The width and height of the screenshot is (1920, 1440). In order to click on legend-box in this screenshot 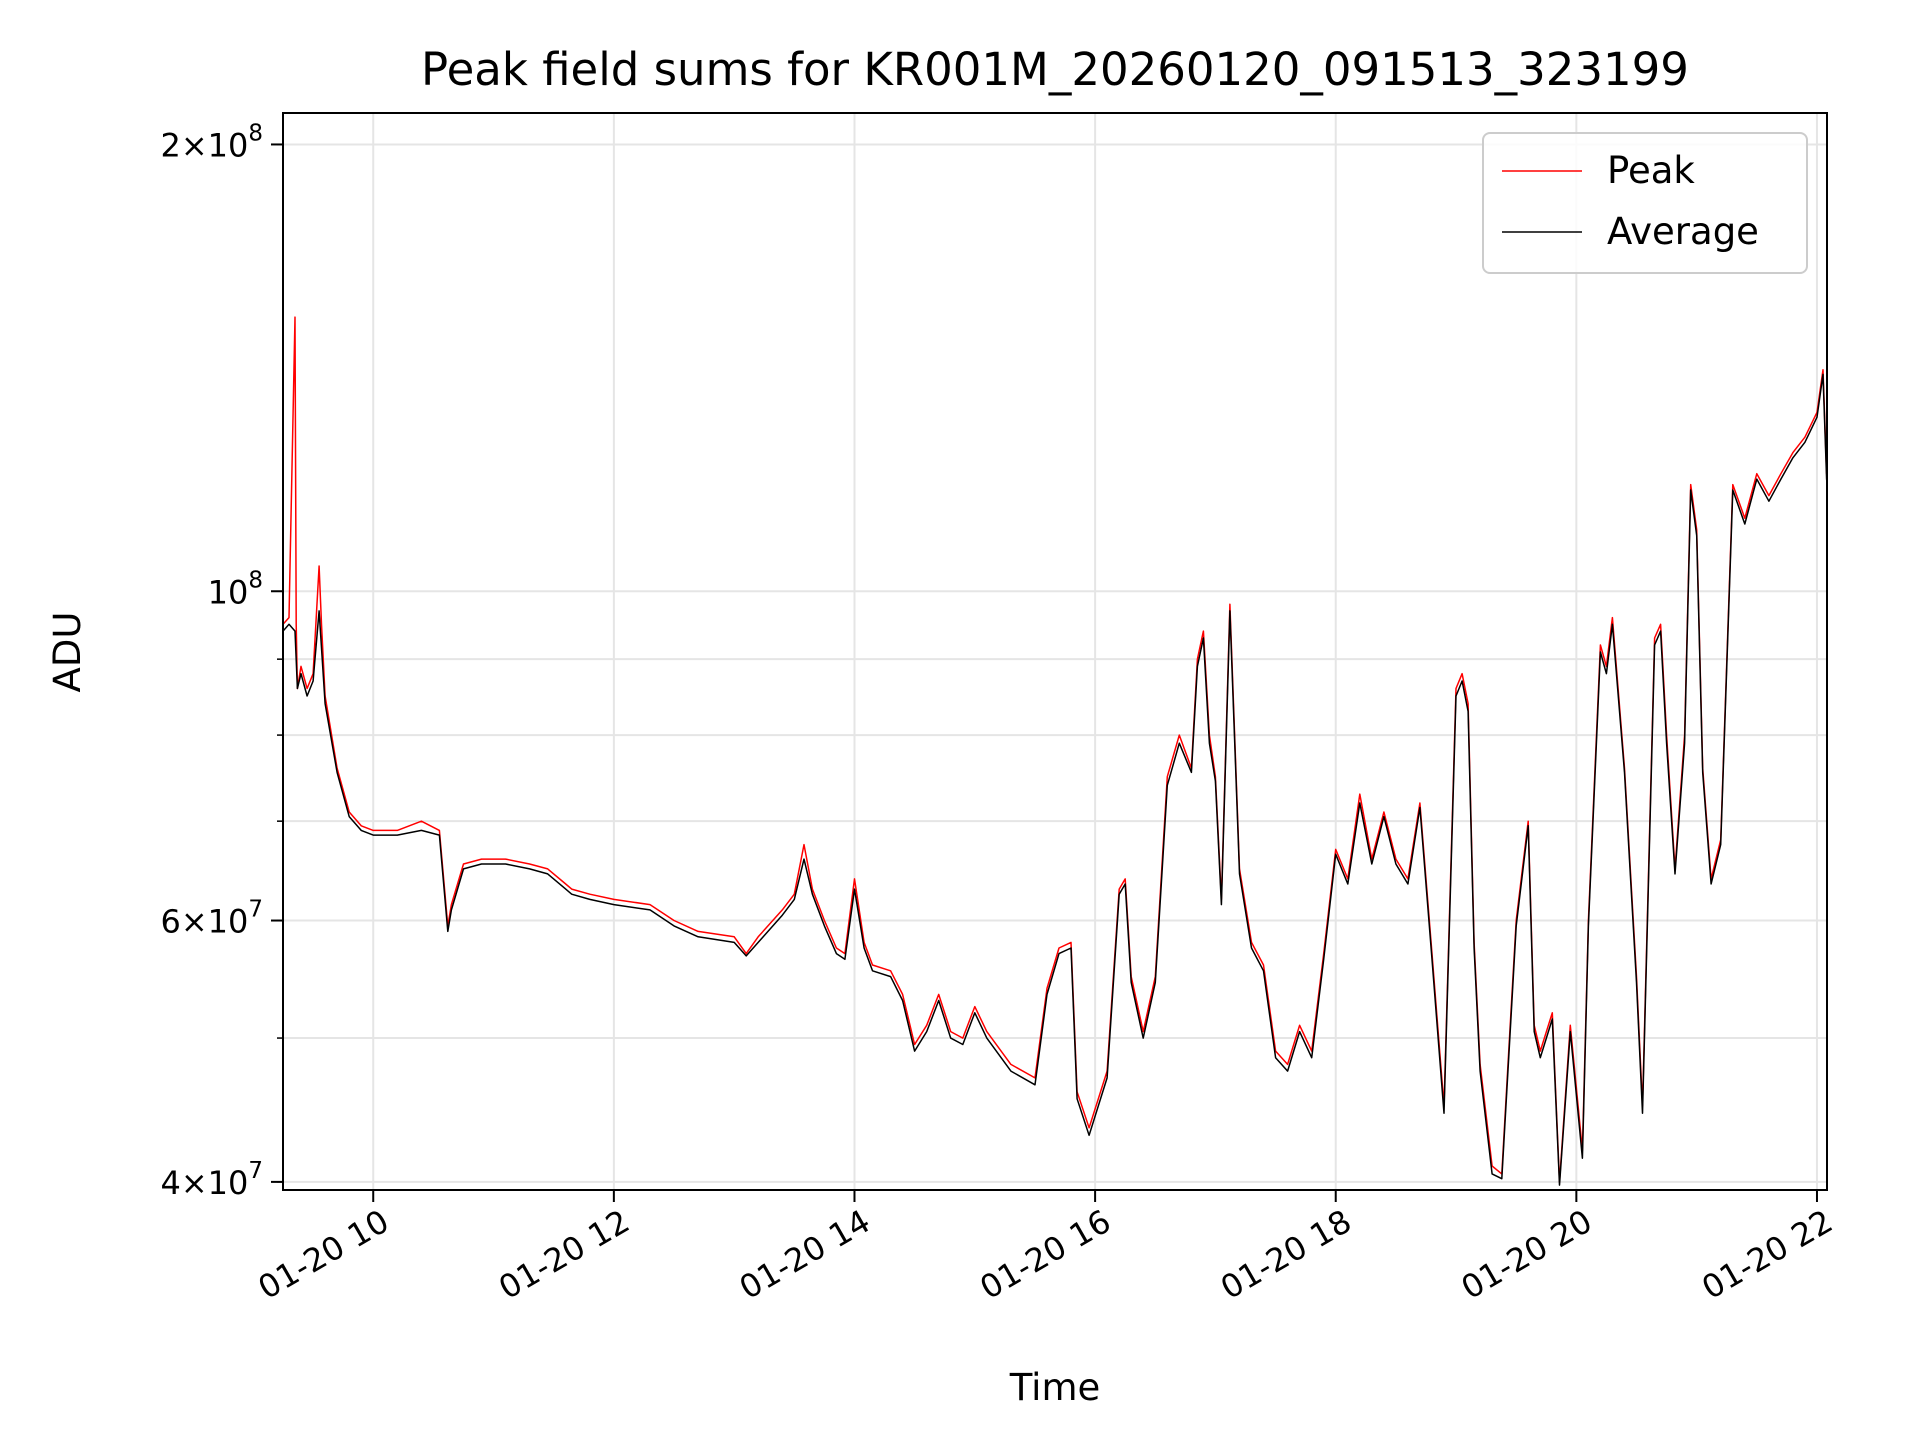, I will do `click(1645, 203)`.